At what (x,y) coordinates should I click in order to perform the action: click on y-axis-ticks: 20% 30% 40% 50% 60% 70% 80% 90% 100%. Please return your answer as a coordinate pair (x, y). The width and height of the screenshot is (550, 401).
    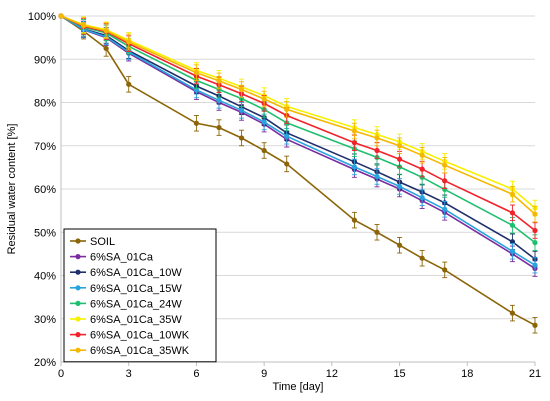
    Looking at the image, I should click on (42, 190).